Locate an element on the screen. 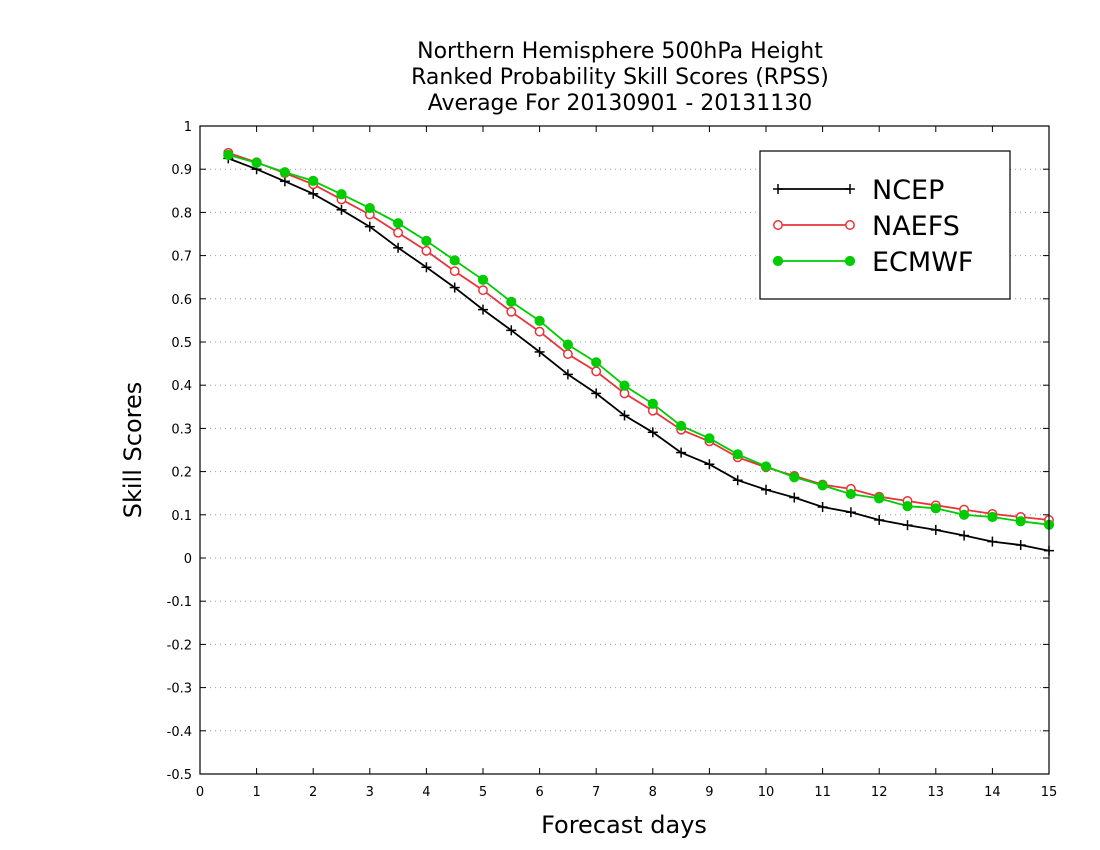 This screenshot has height=850, width=1100. y-tick-label: 0.5 is located at coordinates (181, 343).